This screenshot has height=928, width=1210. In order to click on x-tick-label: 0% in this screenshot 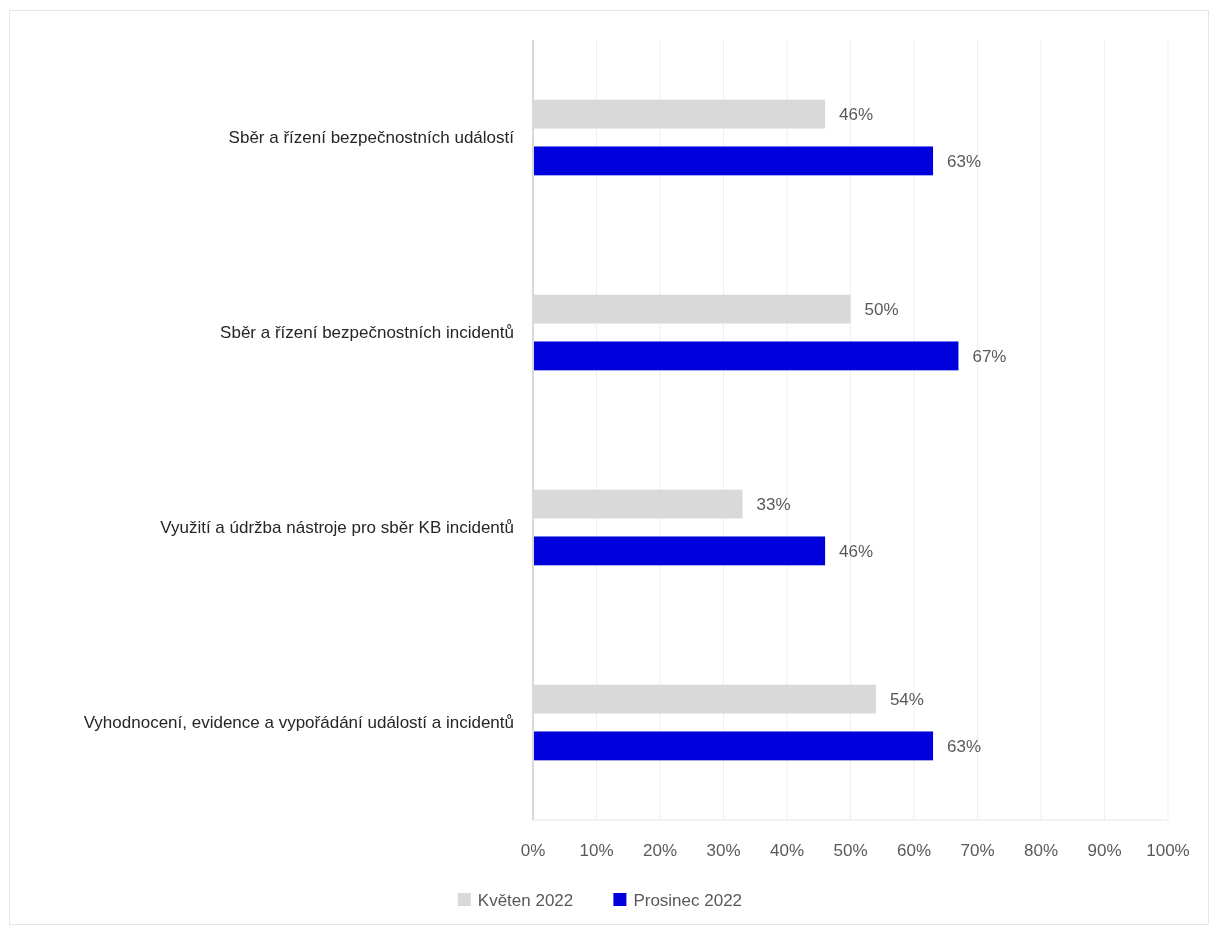, I will do `click(533, 850)`.